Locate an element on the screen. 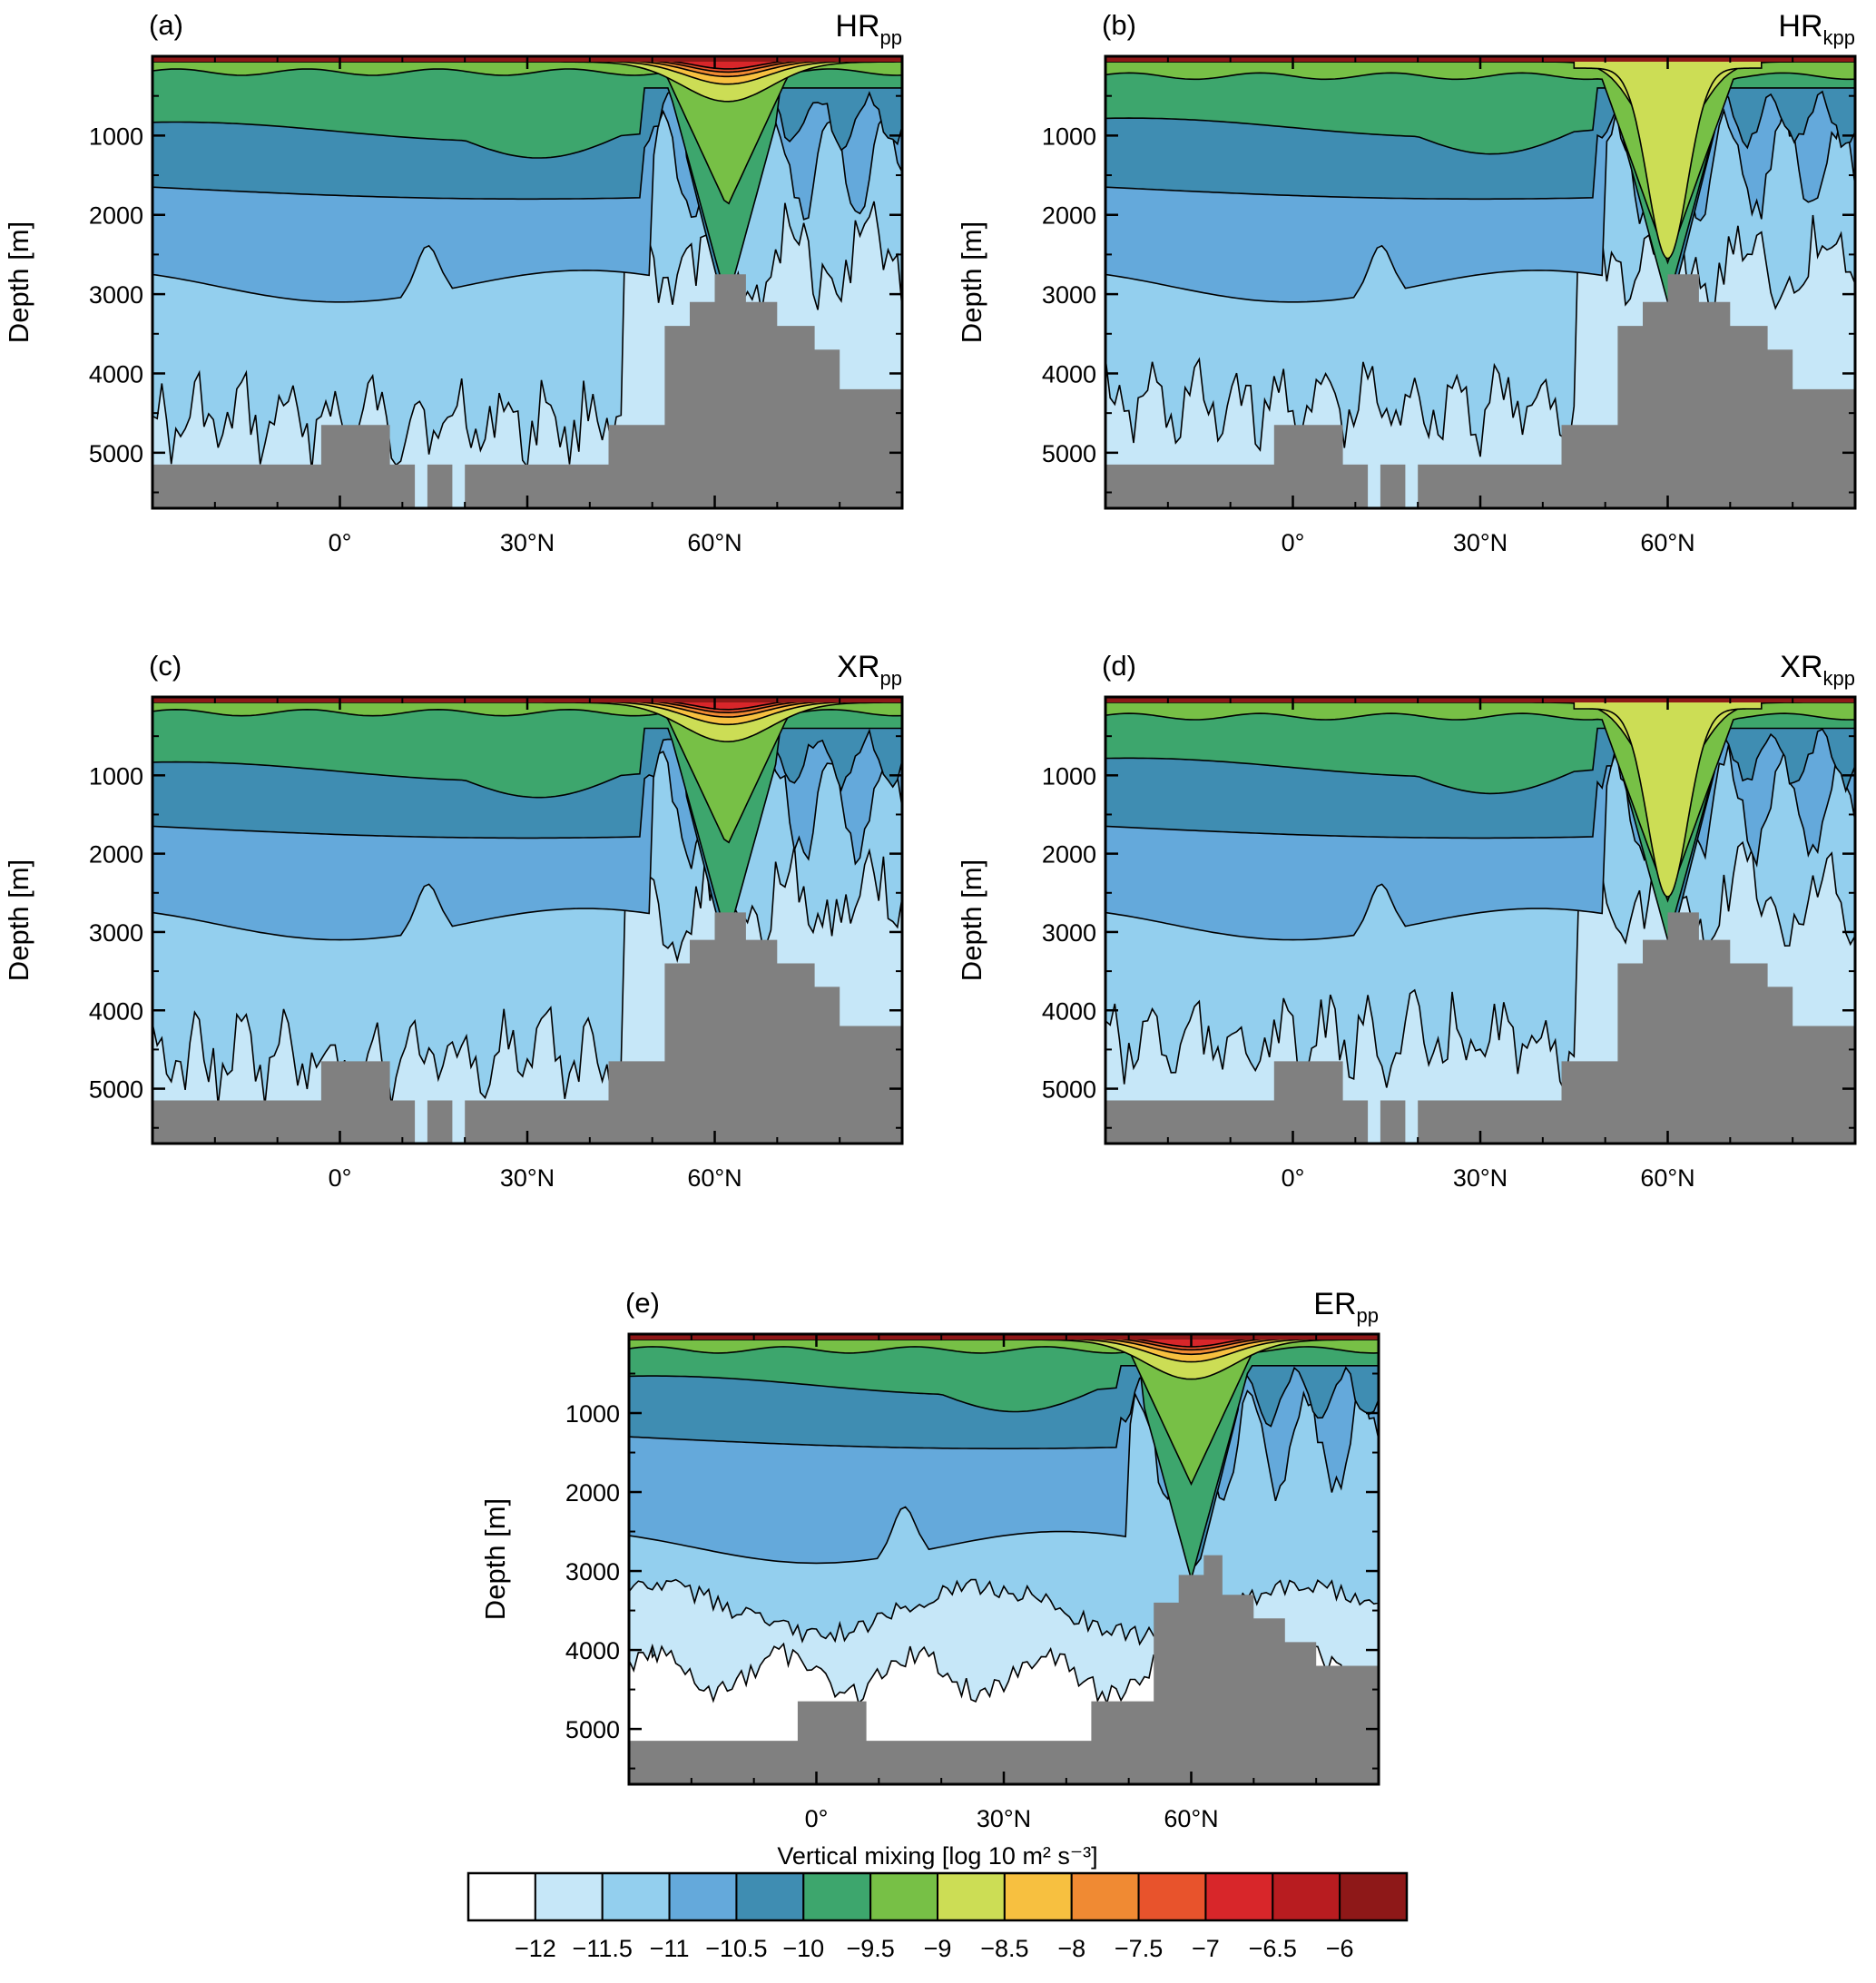 This screenshot has width=1876, height=1983. colorbar-tick-label: −11 is located at coordinates (670, 1949).